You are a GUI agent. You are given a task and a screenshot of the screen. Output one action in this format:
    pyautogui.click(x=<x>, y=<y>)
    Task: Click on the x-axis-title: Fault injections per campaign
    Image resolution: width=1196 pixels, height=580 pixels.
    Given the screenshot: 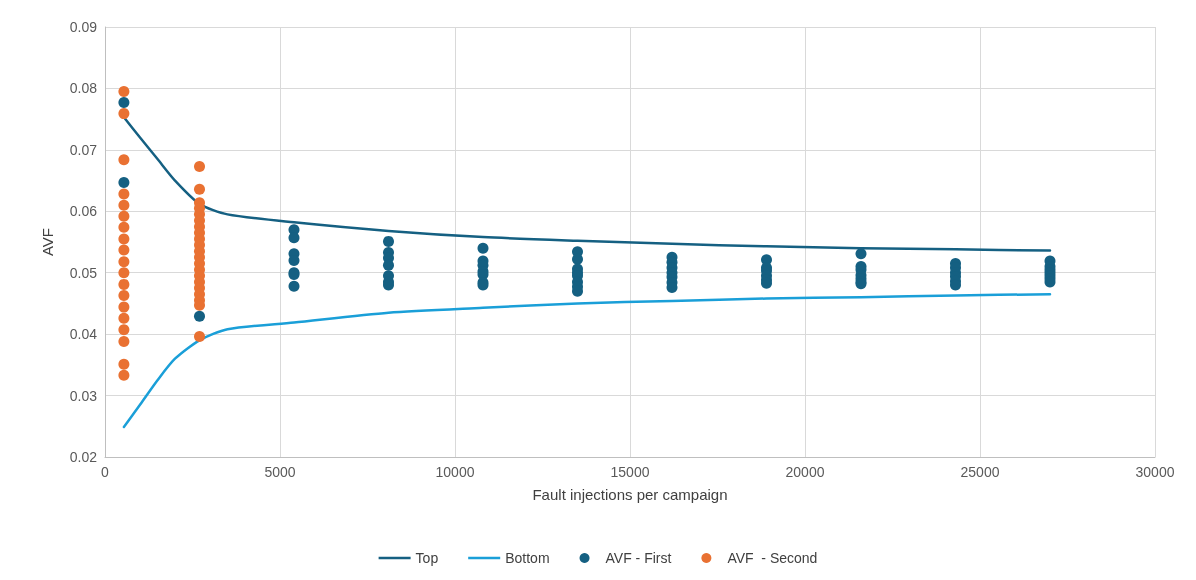 What is the action you would take?
    pyautogui.click(x=630, y=494)
    